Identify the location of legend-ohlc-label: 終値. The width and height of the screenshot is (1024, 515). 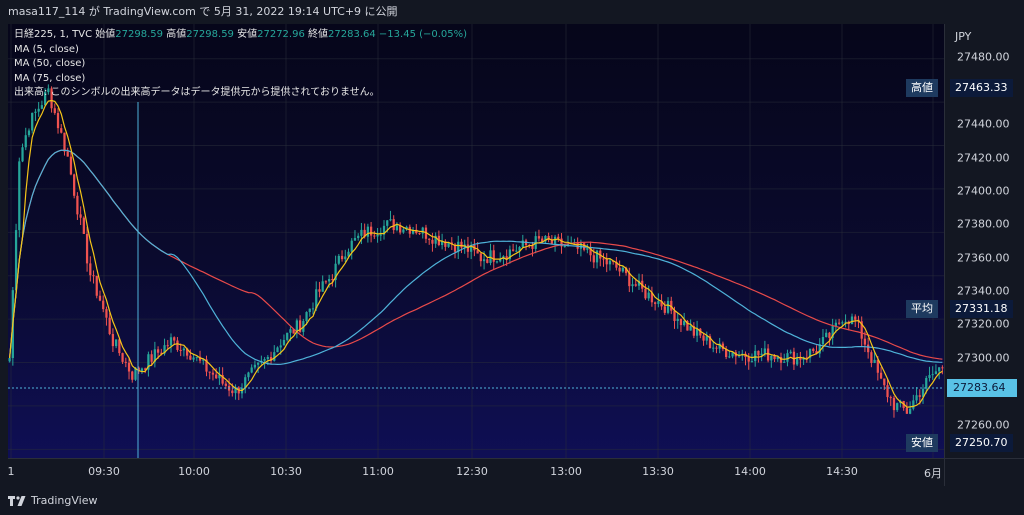
(316, 34).